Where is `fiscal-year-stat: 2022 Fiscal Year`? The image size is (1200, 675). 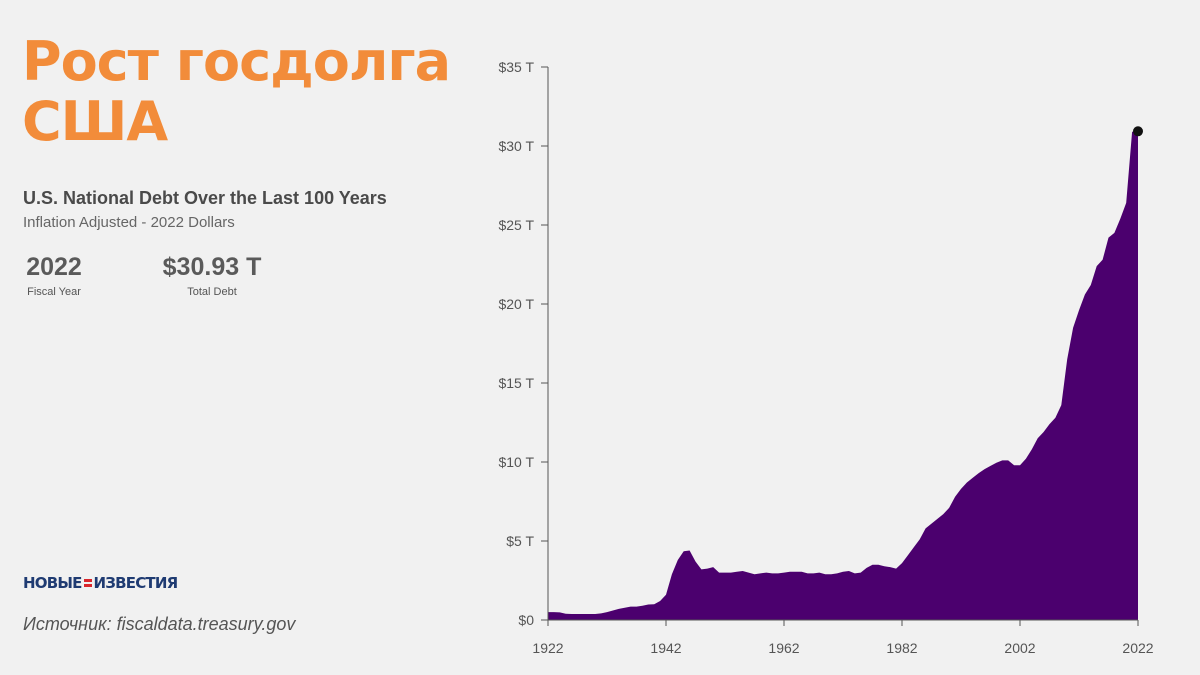 fiscal-year-stat: 2022 Fiscal Year is located at coordinates (54, 275).